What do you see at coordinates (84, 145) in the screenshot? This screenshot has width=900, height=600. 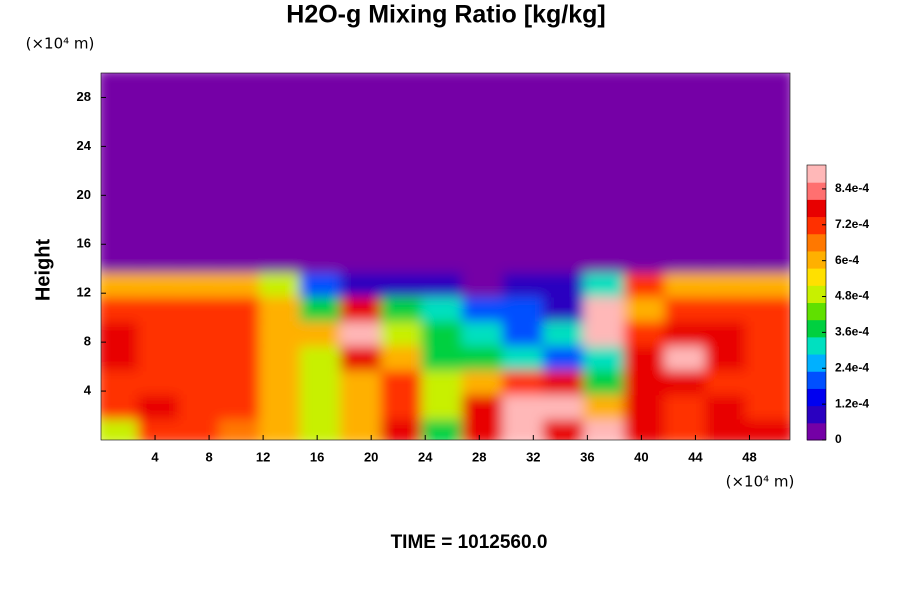 I see `y-tick-label: 24` at bounding box center [84, 145].